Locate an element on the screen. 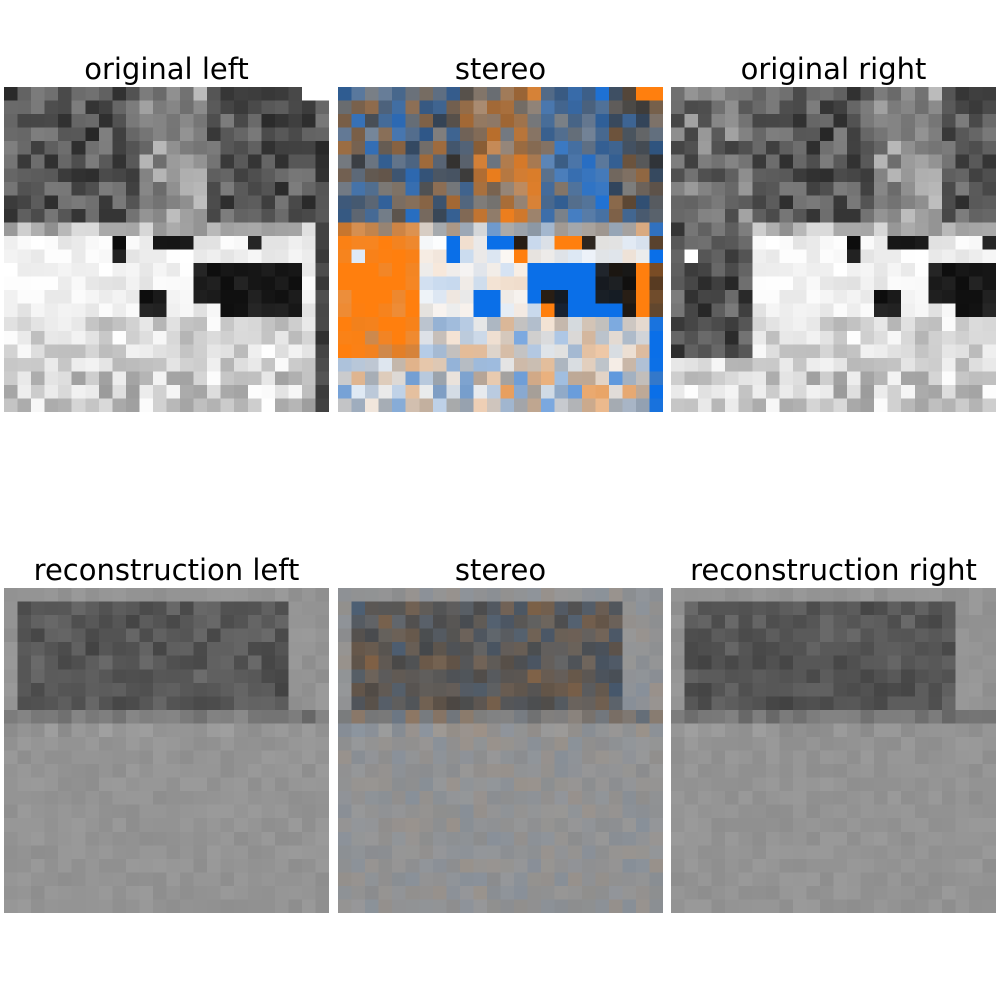 This screenshot has height=1000, width=1000. panel-title: original right is located at coordinates (833, 69).